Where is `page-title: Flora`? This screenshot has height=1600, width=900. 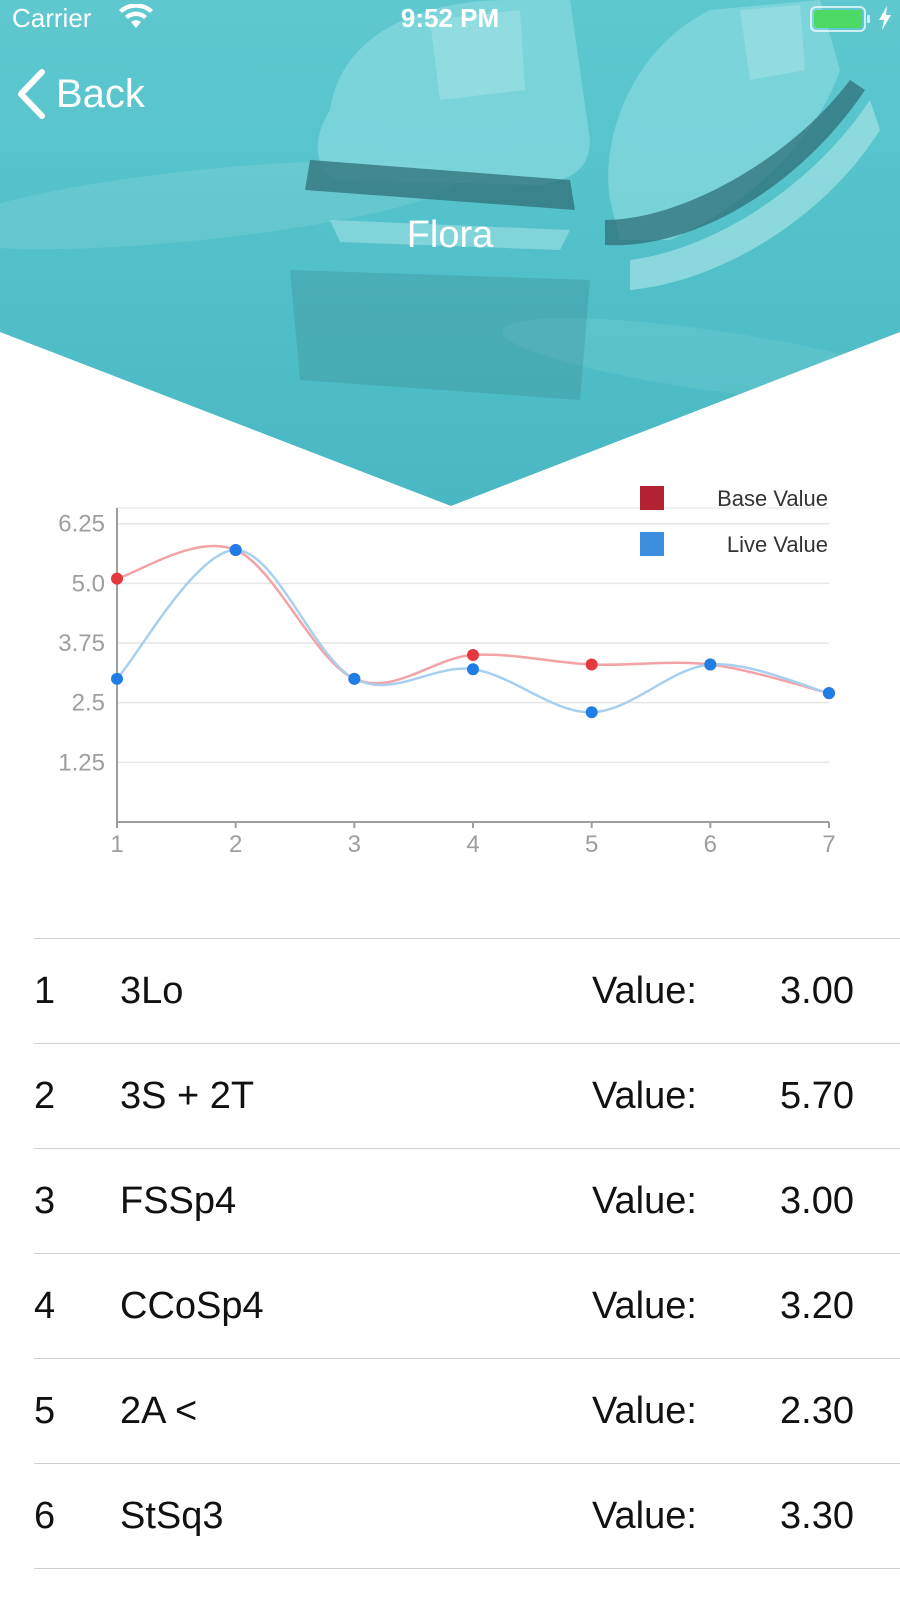 page-title: Flora is located at coordinates (450, 235).